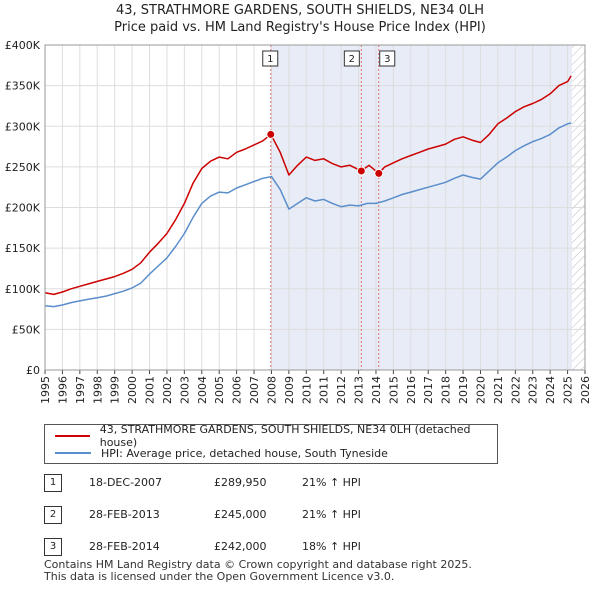  What do you see at coordinates (202, 390) in the screenshot?
I see `x-tick-label: 2004` at bounding box center [202, 390].